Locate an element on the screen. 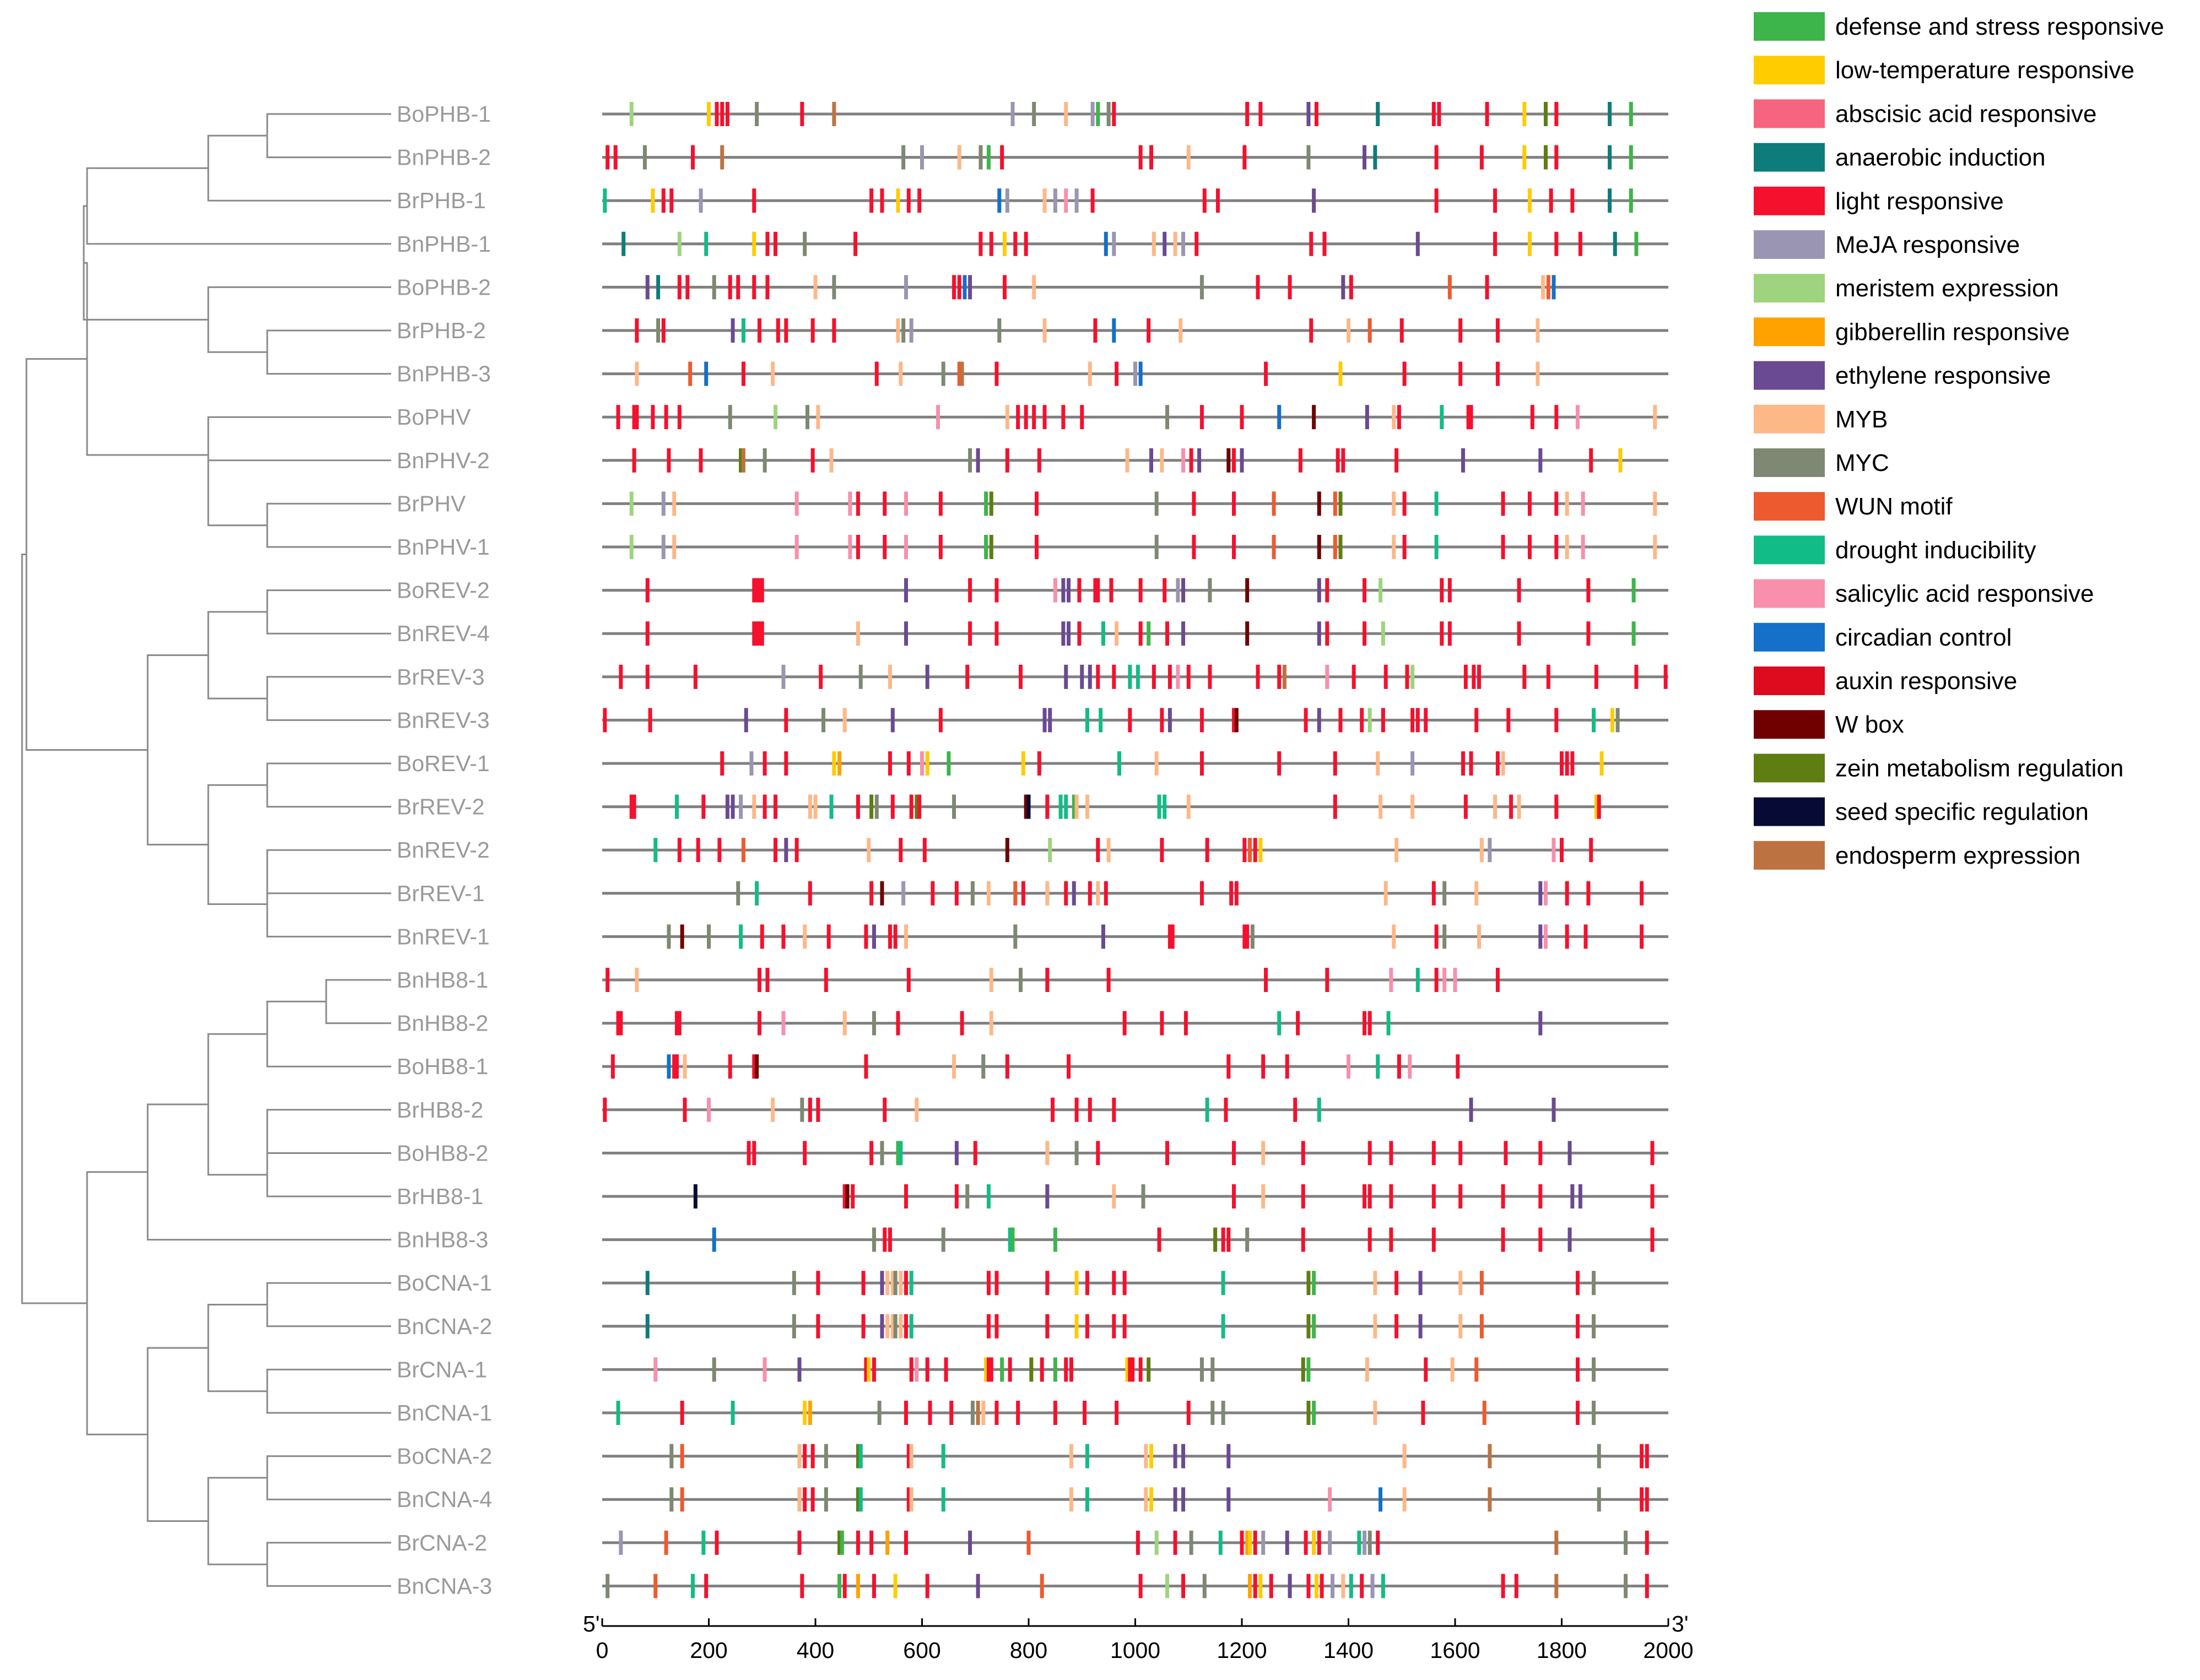 This screenshot has width=2200, height=1680. tree-branch is located at coordinates (177, 750).